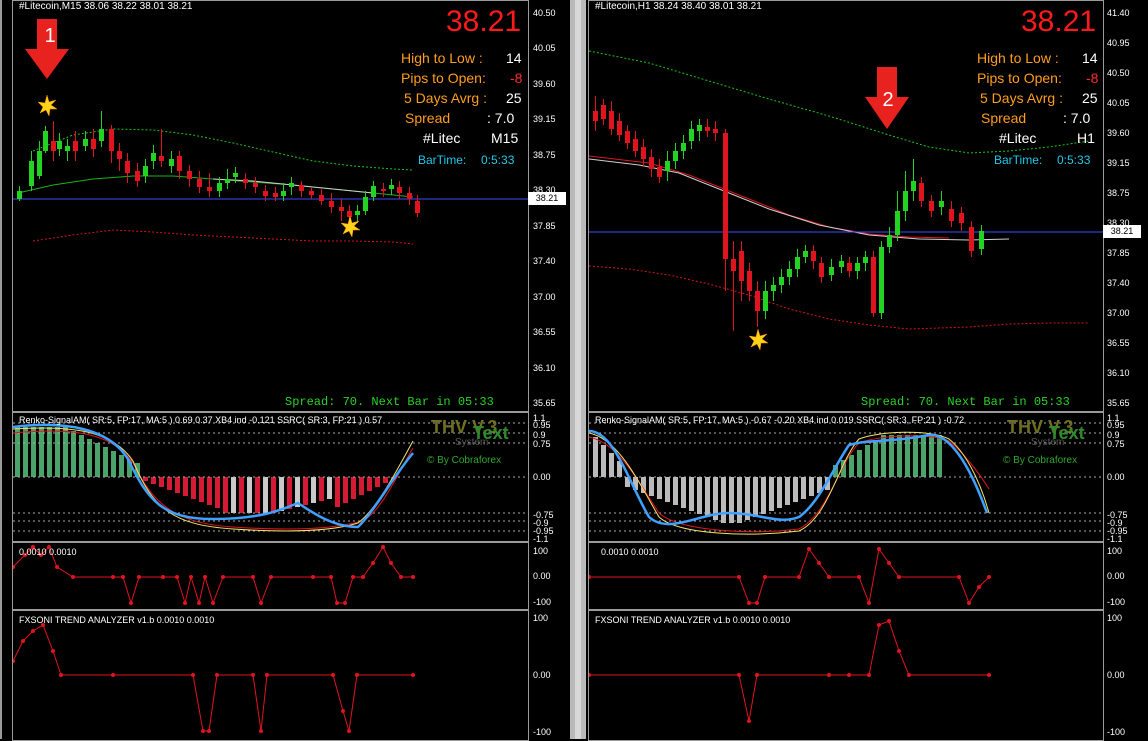 The height and width of the screenshot is (741, 1148). Describe the element at coordinates (544, 261) in the screenshot. I see `left-price-tick: 37.40` at that location.